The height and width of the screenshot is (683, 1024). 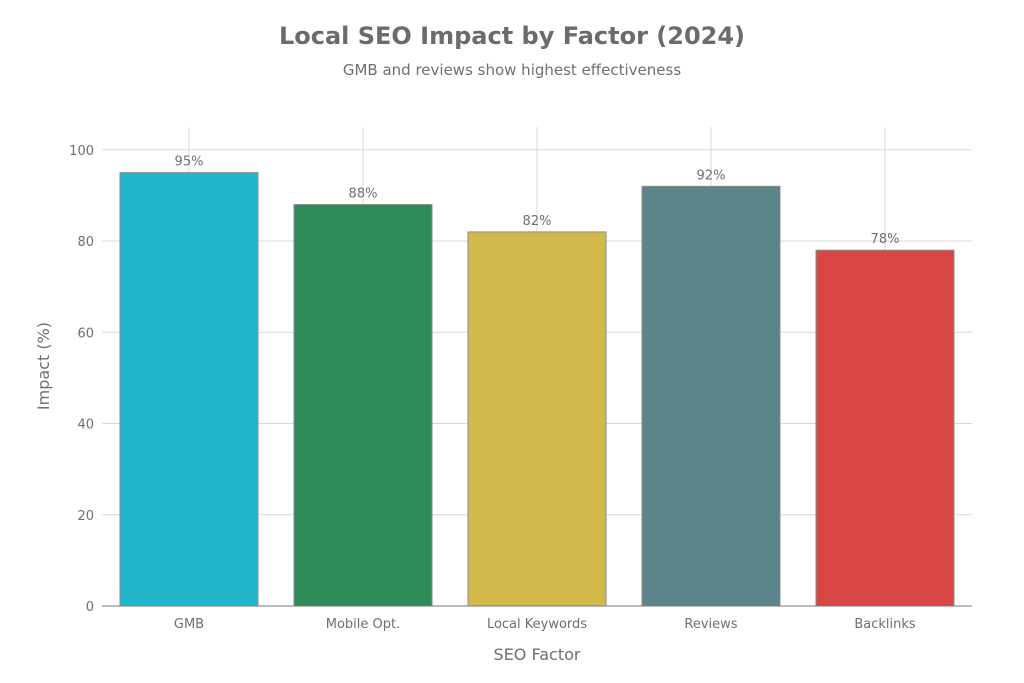 What do you see at coordinates (85, 425) in the screenshot?
I see `y-tick-label: 40` at bounding box center [85, 425].